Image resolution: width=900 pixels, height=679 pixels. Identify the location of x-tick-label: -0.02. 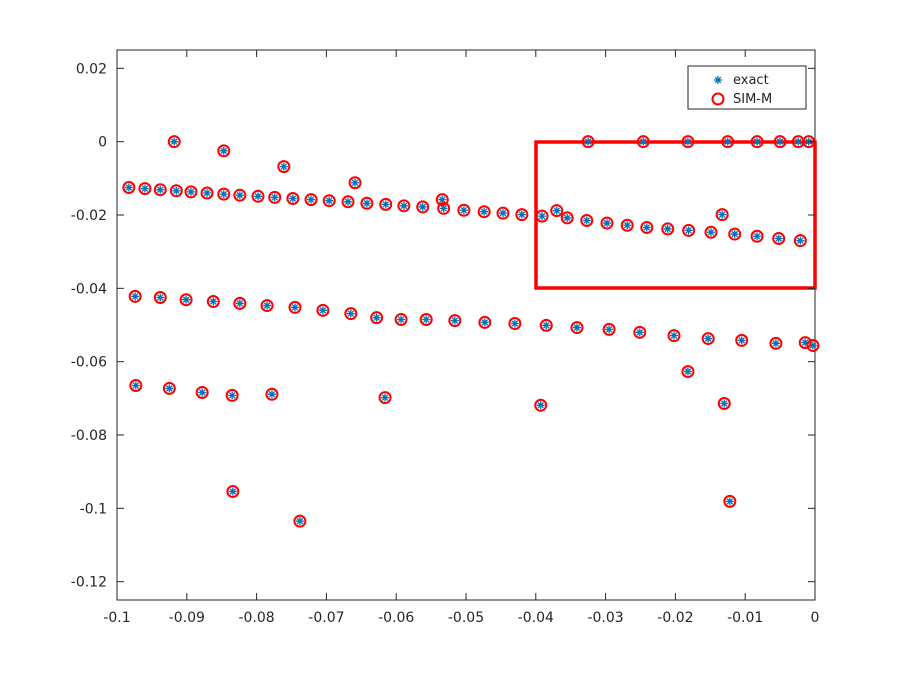
(675, 618).